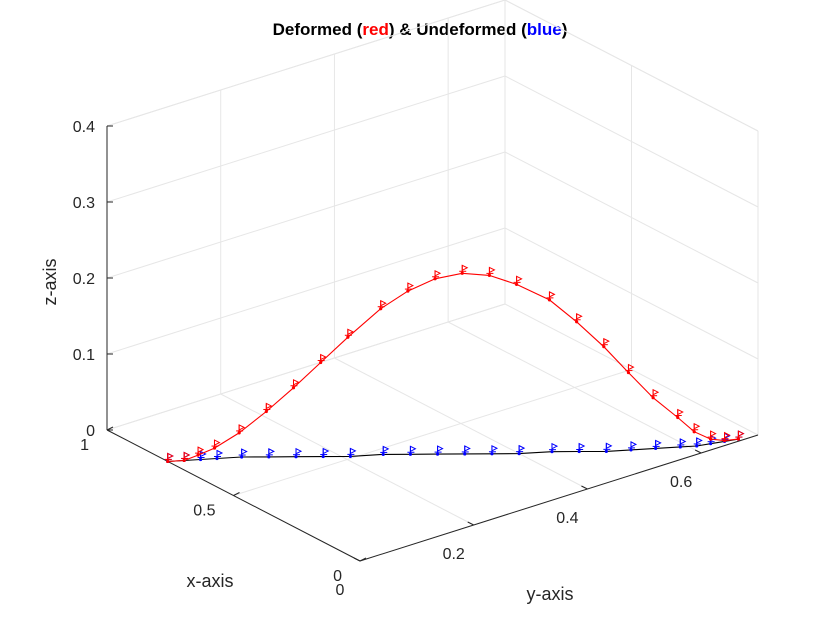 This screenshot has width=840, height=630. What do you see at coordinates (84, 279) in the screenshot?
I see `z-tick-label: 0.2` at bounding box center [84, 279].